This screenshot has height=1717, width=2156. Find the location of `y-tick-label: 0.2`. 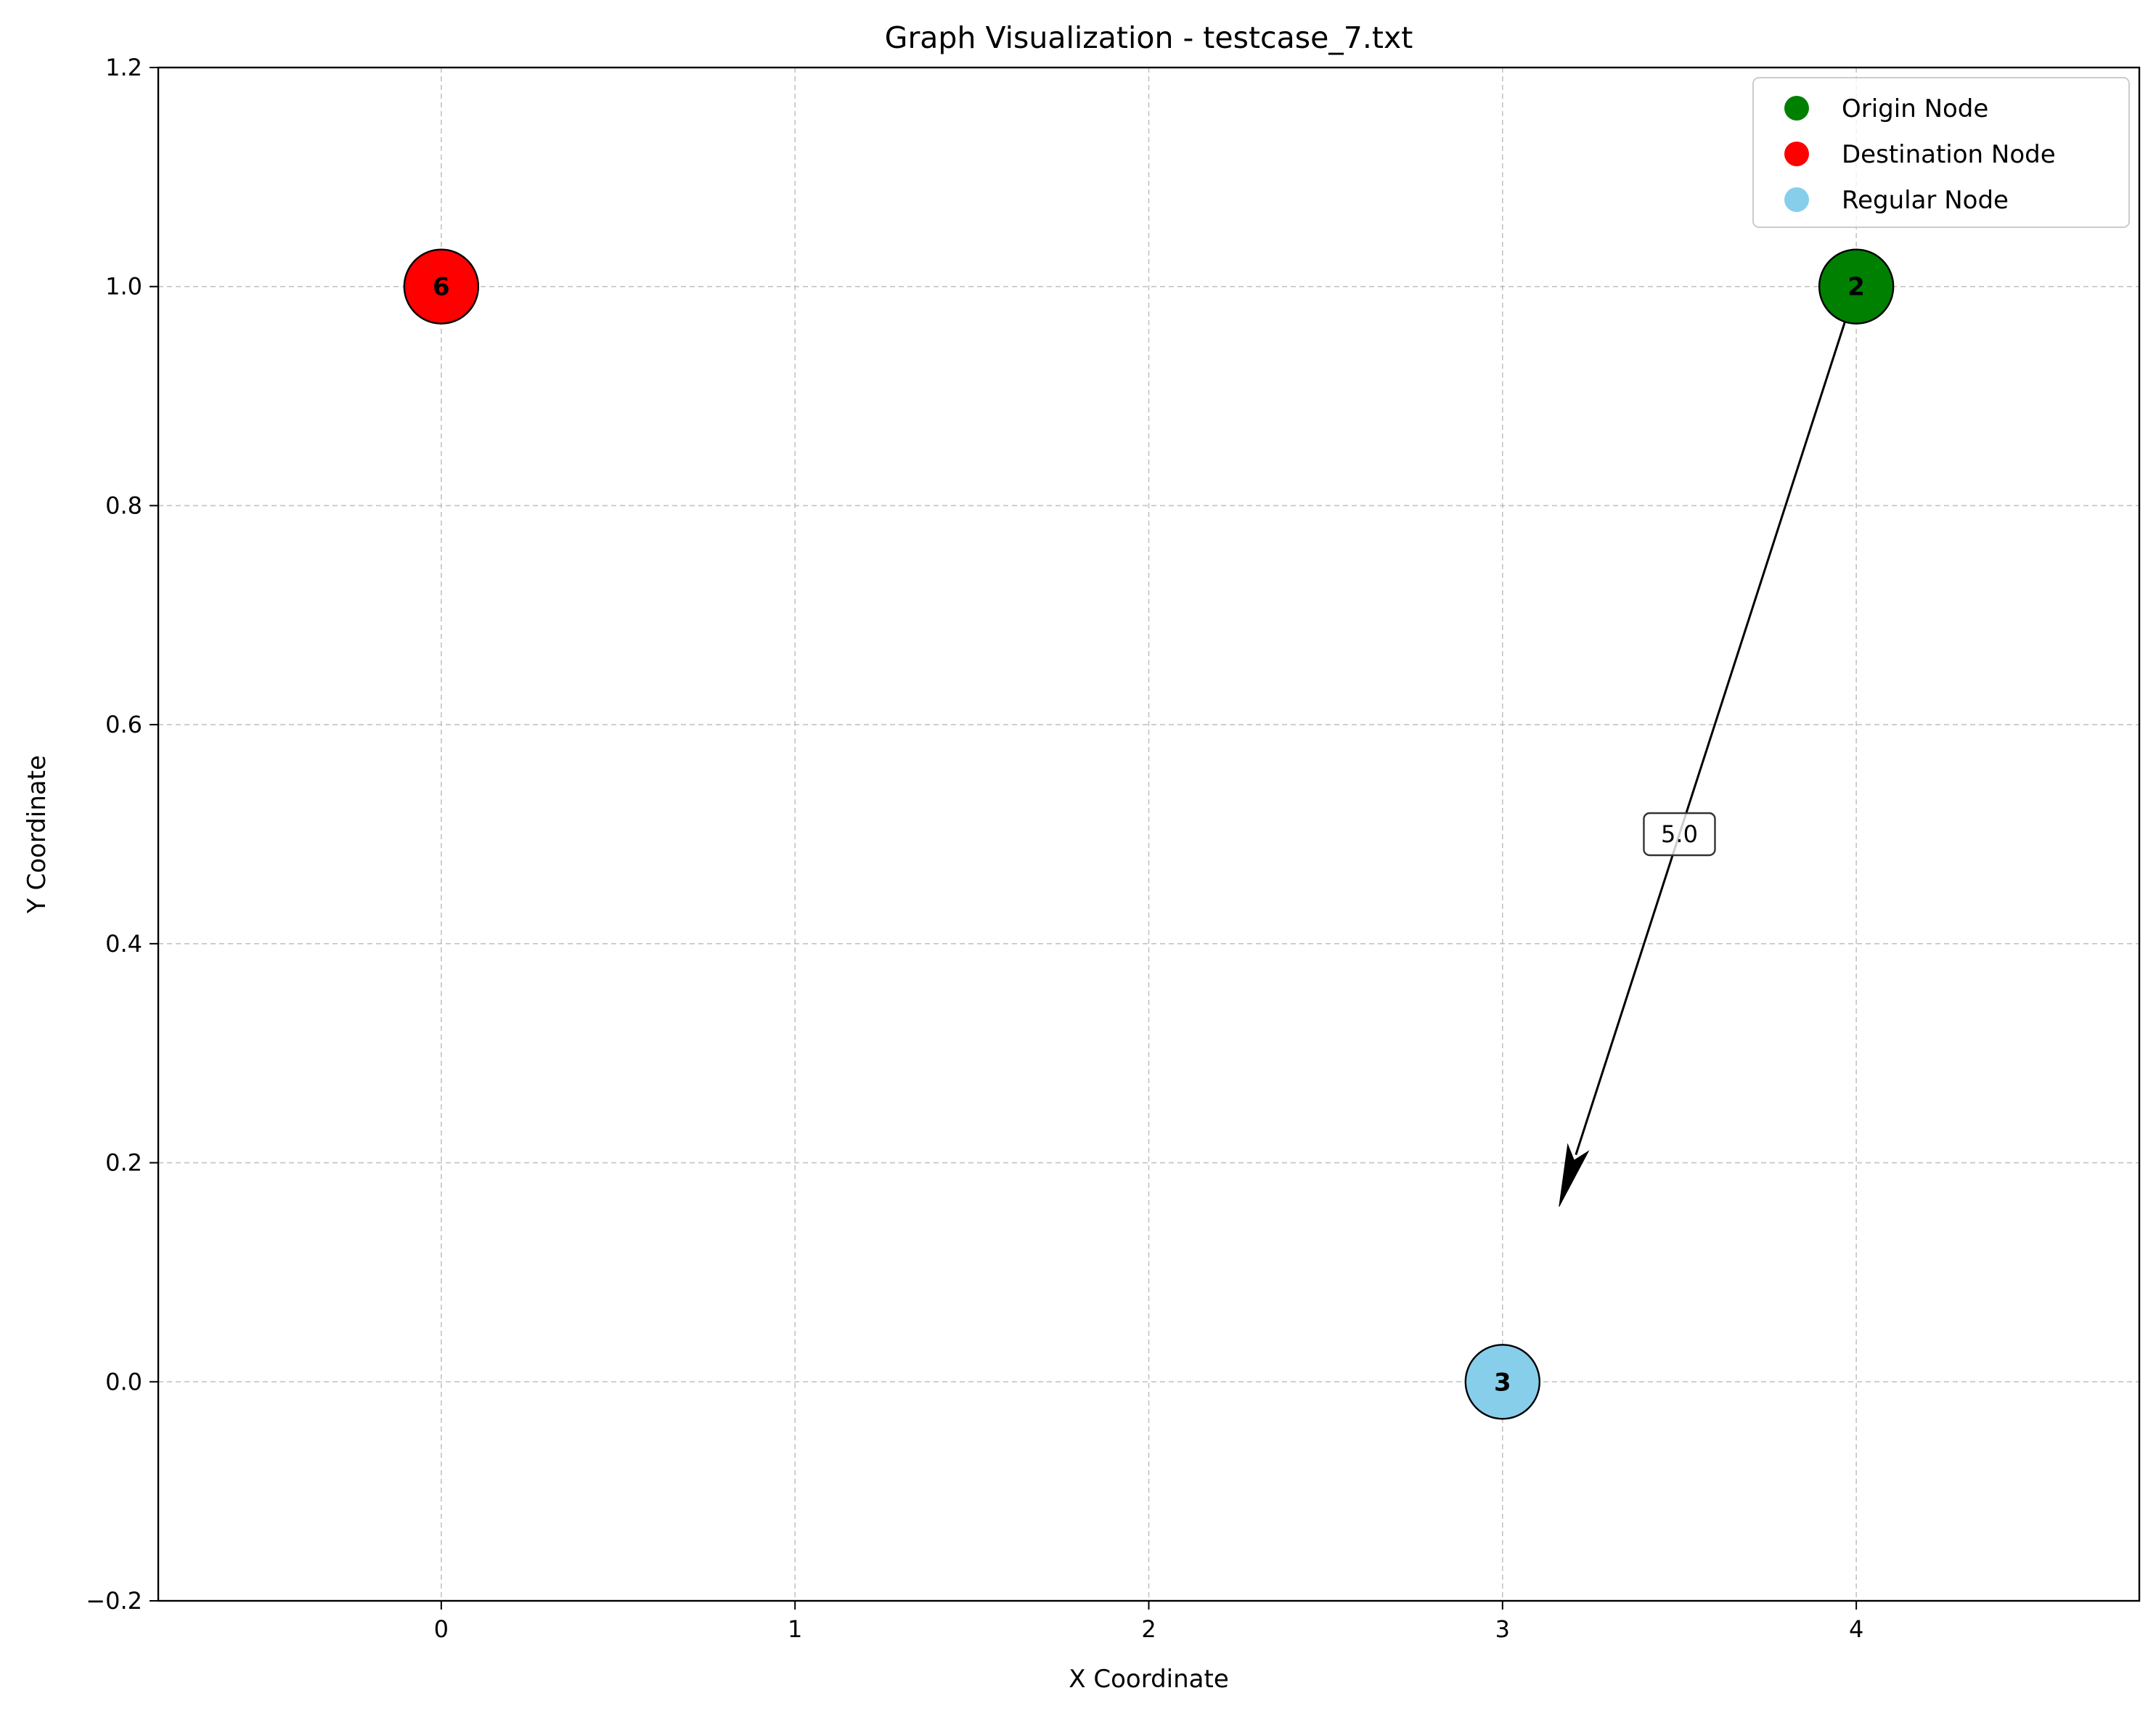

y-tick-label: 0.2 is located at coordinates (124, 1163).